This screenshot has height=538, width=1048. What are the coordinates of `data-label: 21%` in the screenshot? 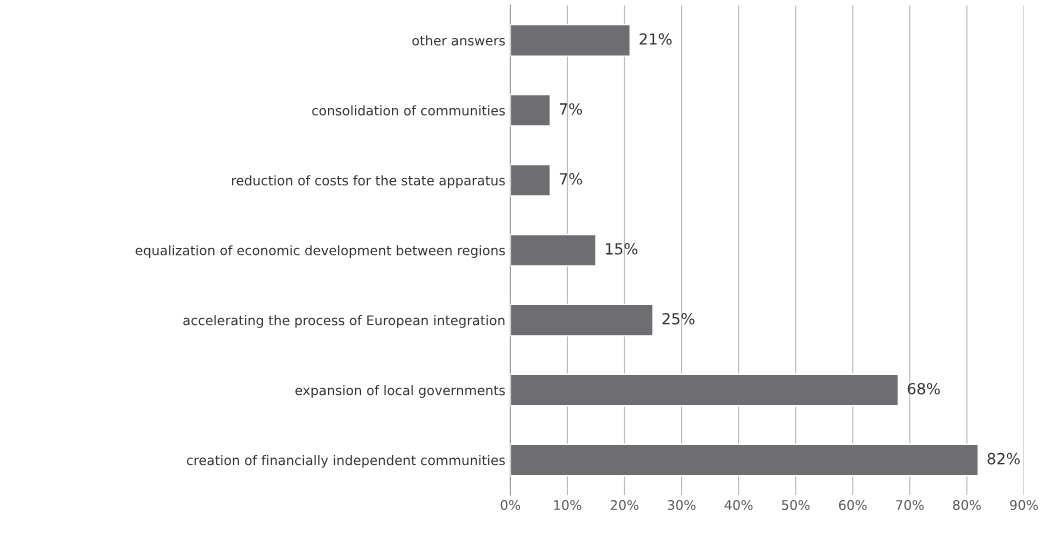 It's located at (655, 39).